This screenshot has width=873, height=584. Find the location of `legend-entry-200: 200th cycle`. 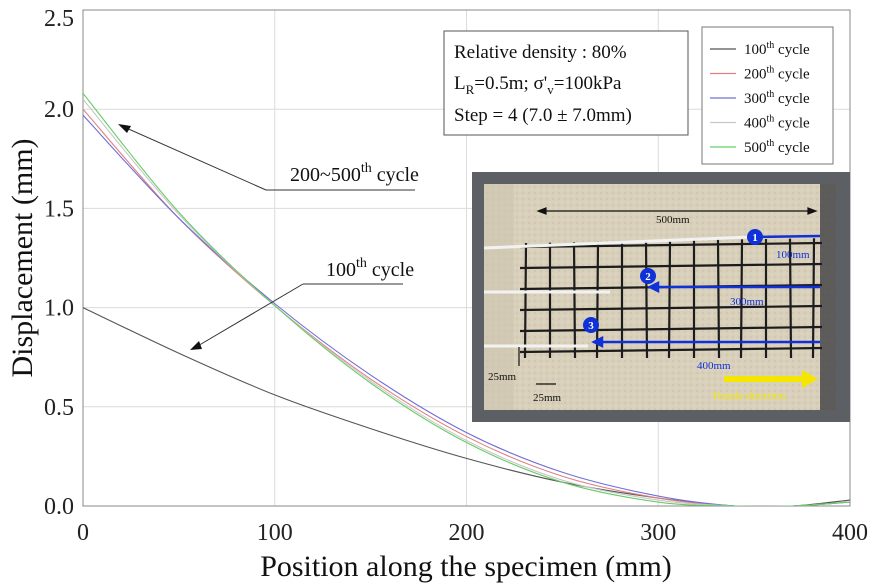

legend-entry-200: 200th cycle is located at coordinates (777, 74).